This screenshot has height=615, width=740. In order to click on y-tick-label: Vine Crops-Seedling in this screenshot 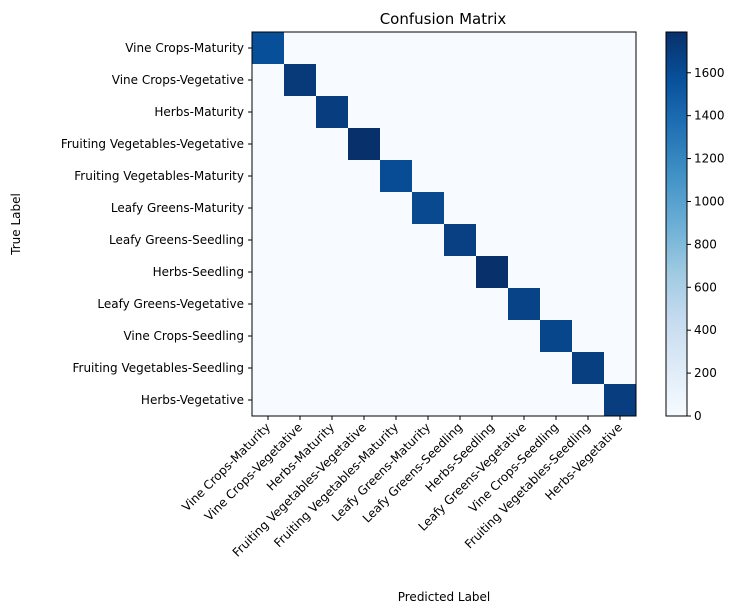, I will do `click(183, 336)`.